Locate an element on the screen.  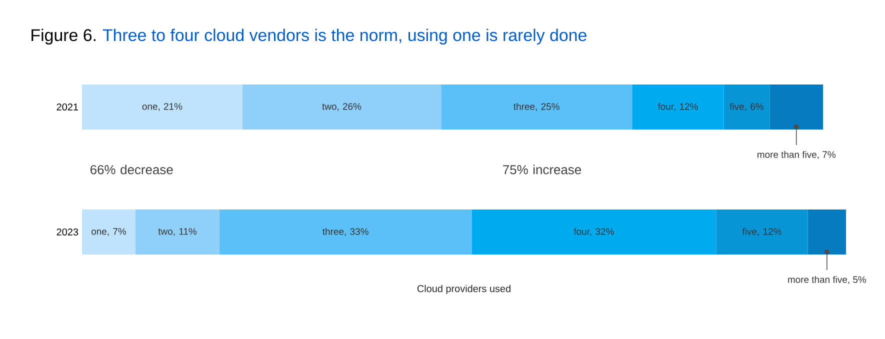
data-label: four, 32% is located at coordinates (594, 232).